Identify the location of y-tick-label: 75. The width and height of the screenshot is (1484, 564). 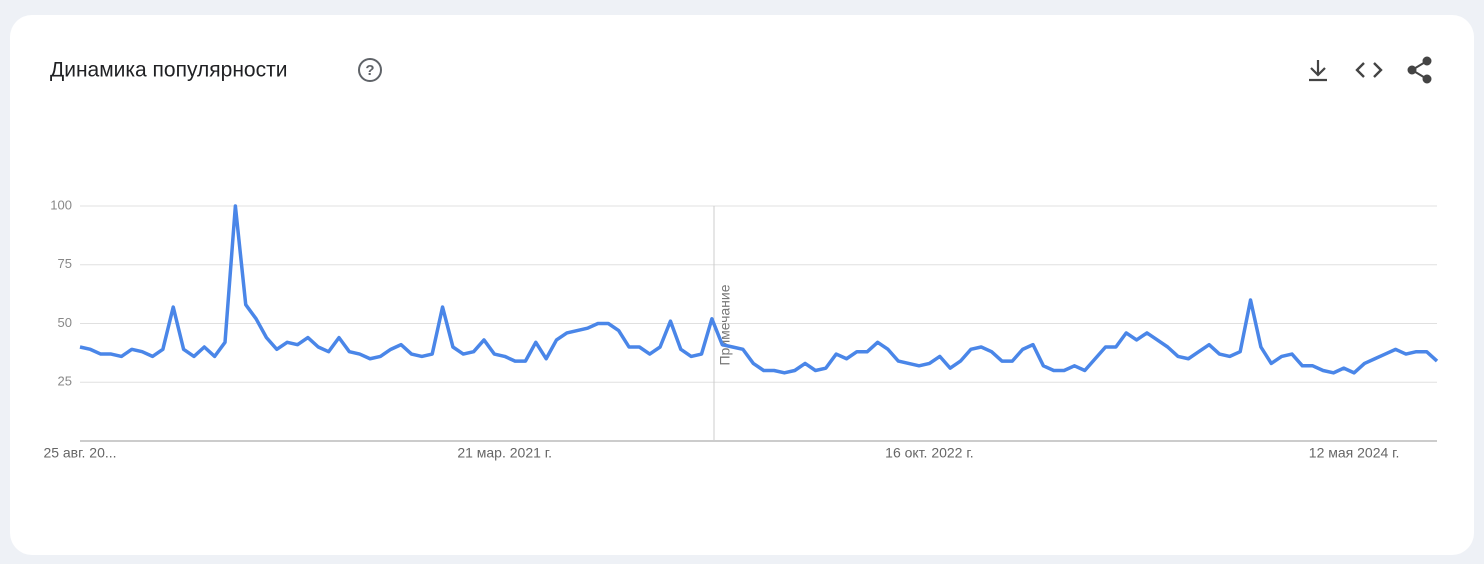
(65, 263).